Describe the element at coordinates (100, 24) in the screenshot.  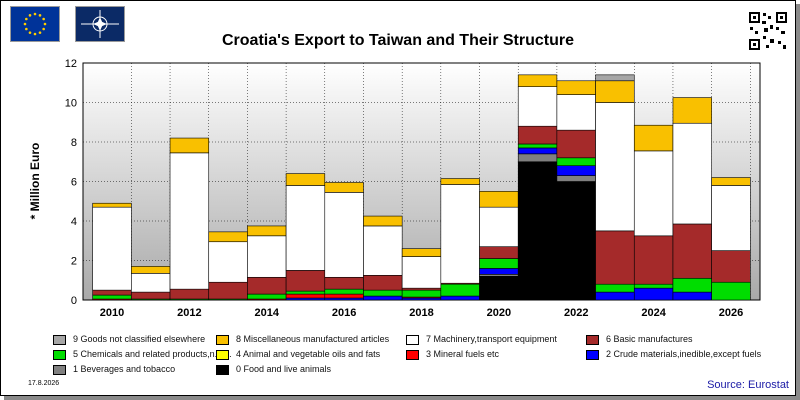
I see `nato-flag-icon` at that location.